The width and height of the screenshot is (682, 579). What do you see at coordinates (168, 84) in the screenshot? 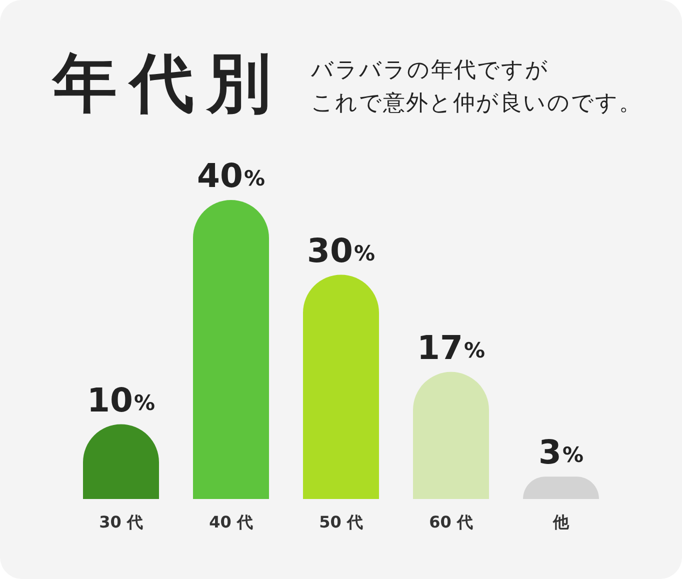
I see `chart-title: 年代別` at bounding box center [168, 84].